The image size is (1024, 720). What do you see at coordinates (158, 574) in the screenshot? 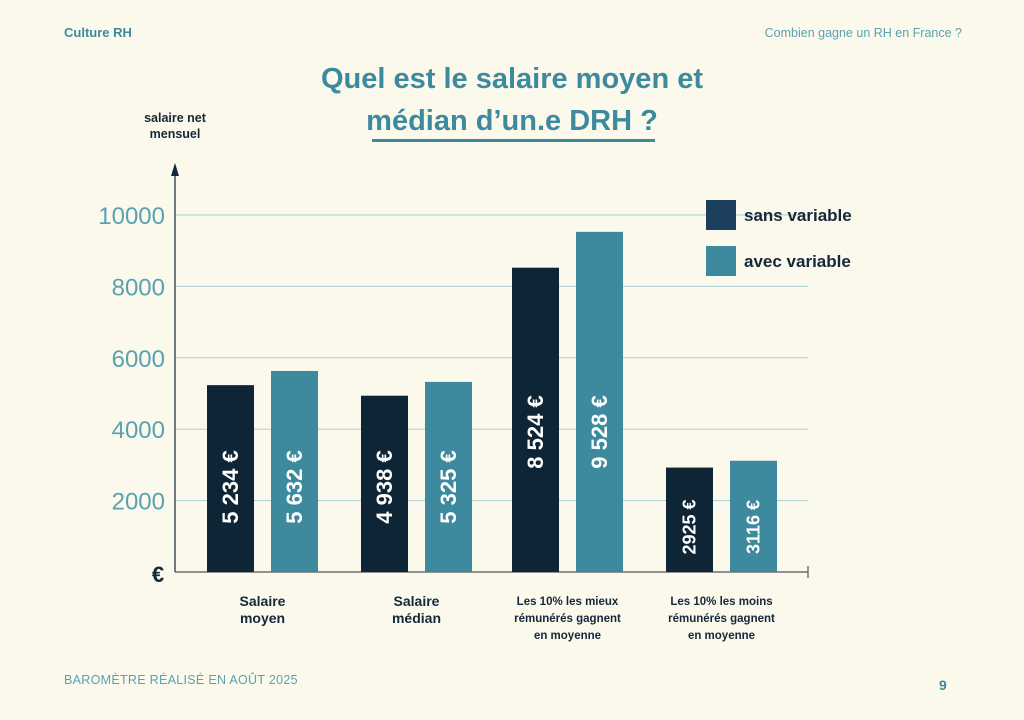
I see `y-unit-label: €` at bounding box center [158, 574].